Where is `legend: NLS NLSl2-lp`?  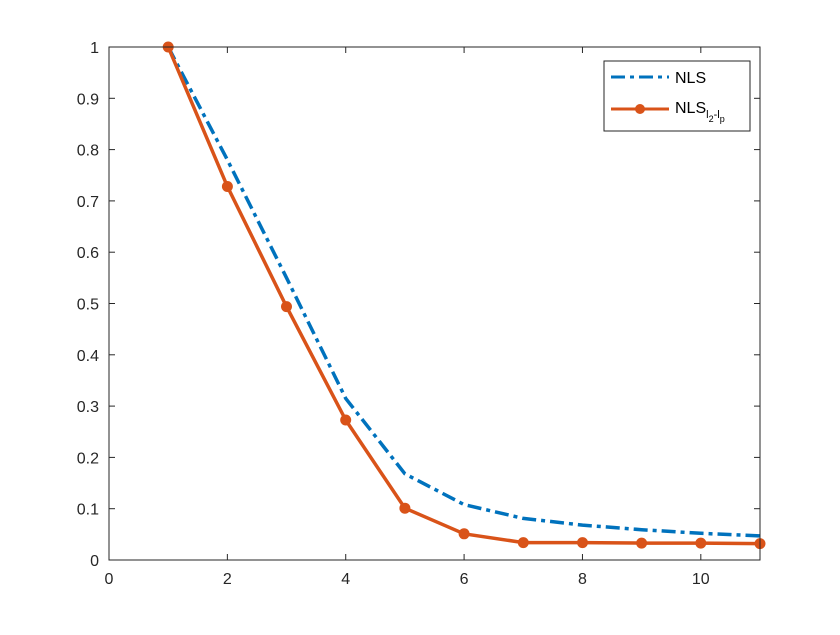
legend: NLS NLSl2-lp is located at coordinates (677, 96).